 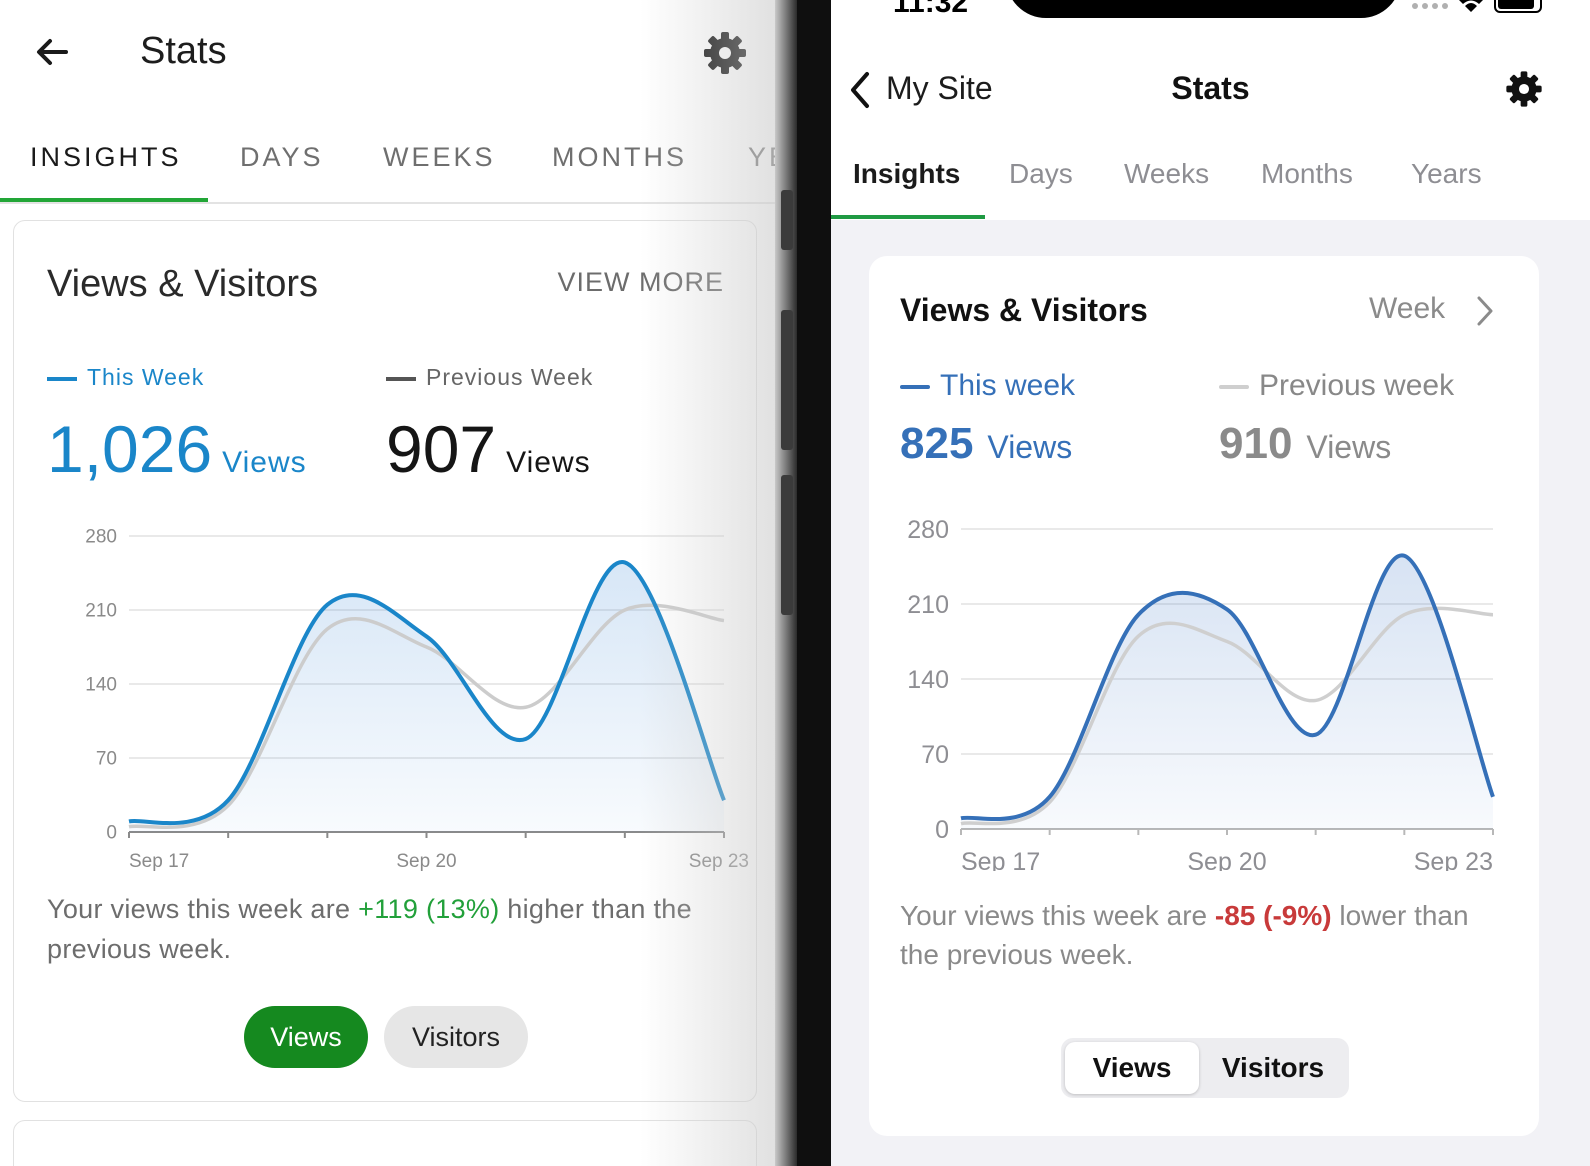 I want to click on legend-label: Previous week, so click(x=1357, y=385).